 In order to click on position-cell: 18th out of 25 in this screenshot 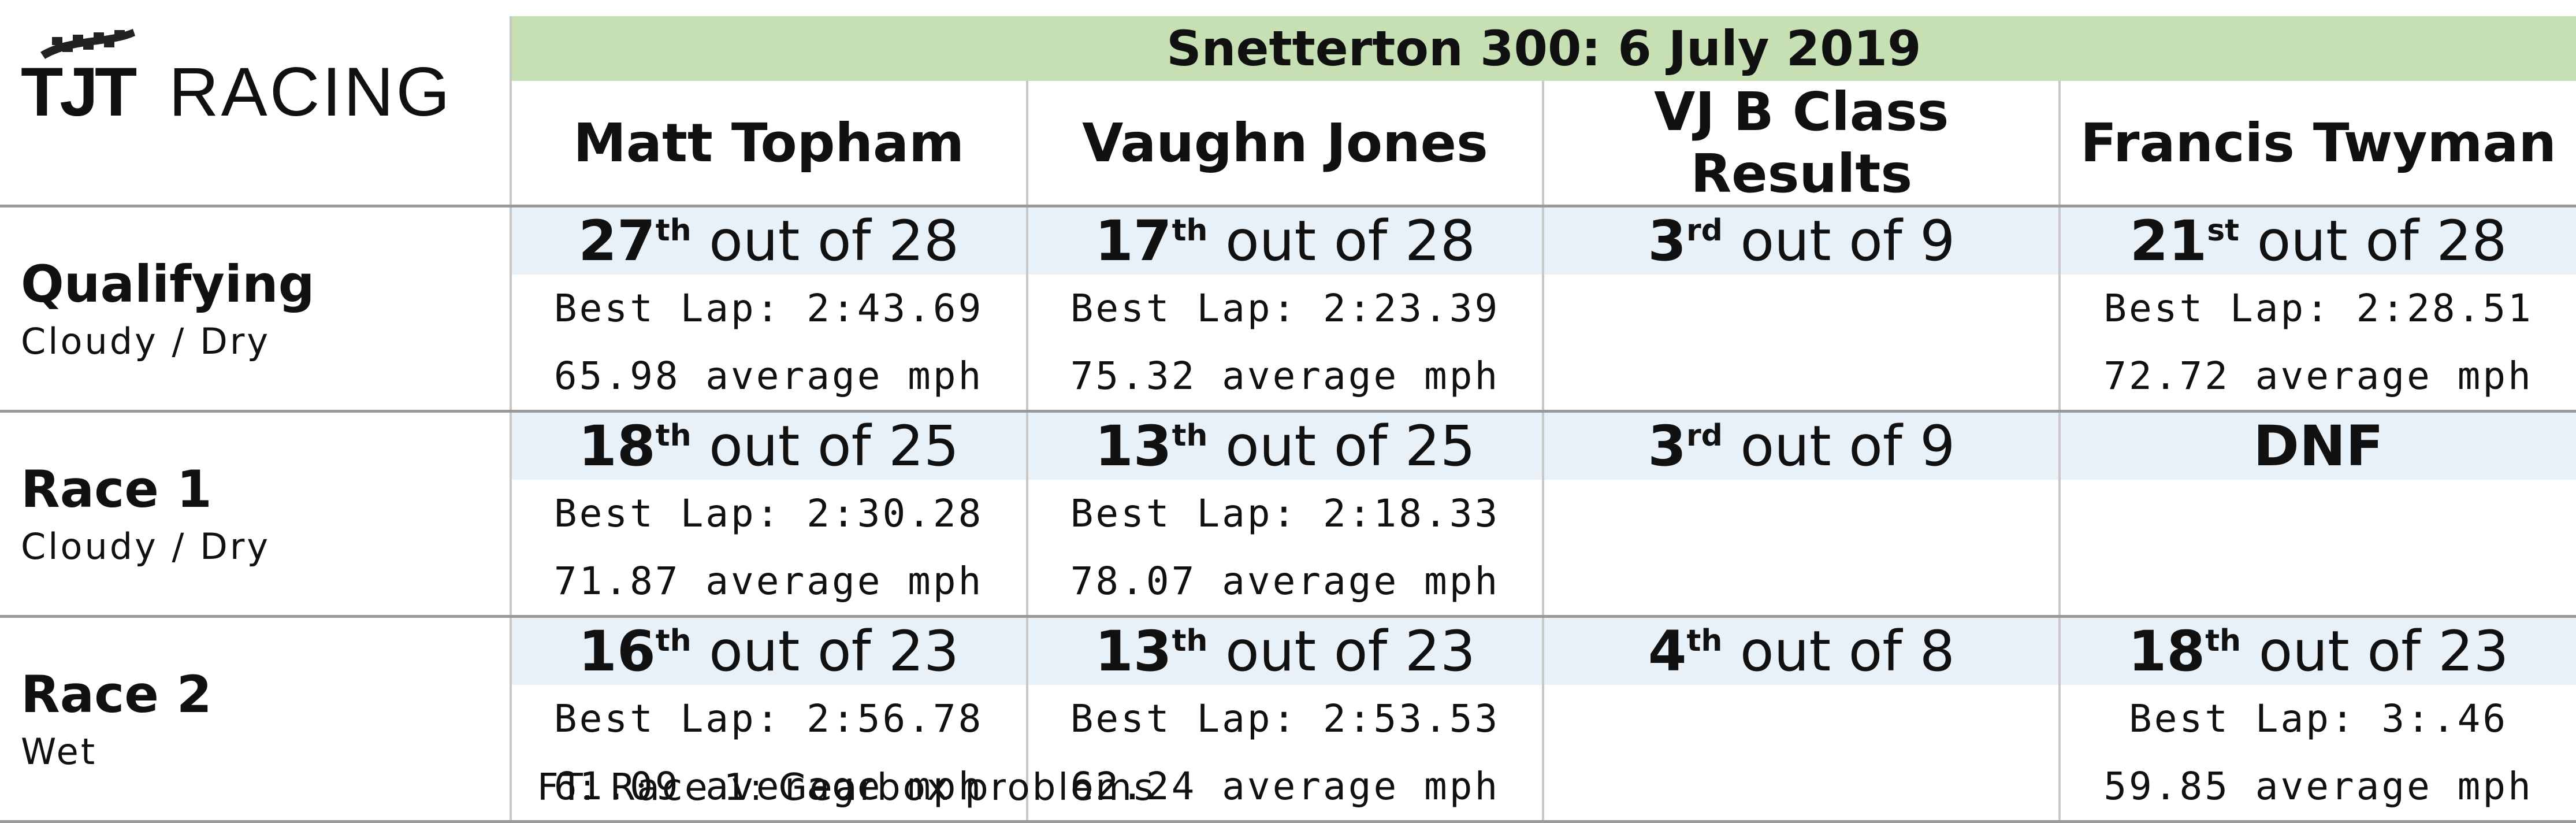, I will do `click(768, 445)`.